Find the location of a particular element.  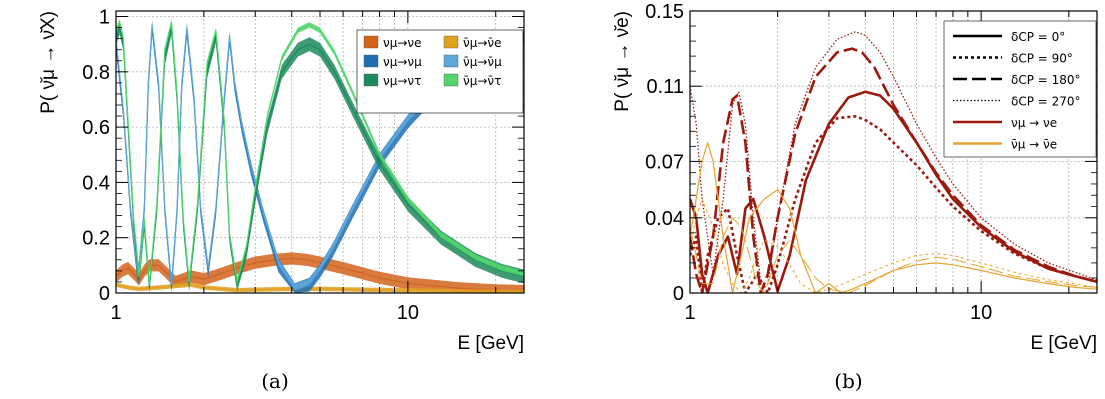

y-tick-label: 0.6 is located at coordinates (96, 128).